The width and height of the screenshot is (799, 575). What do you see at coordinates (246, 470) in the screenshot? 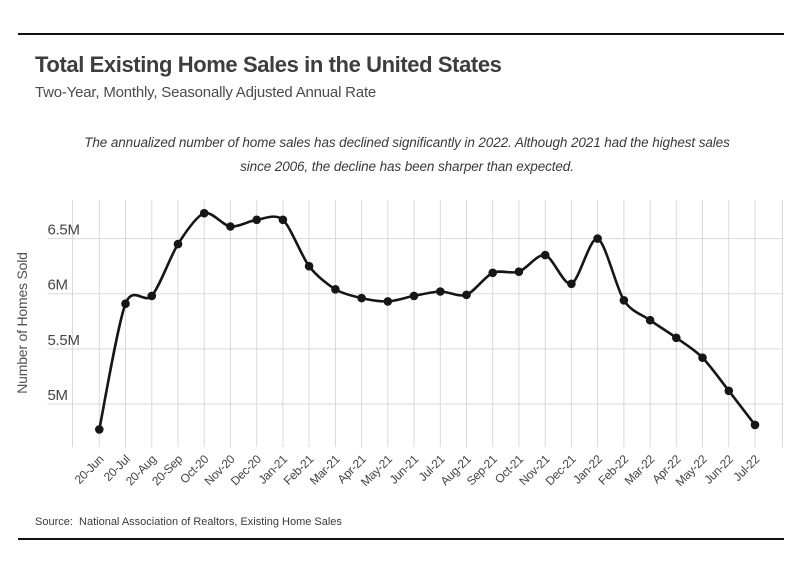
I see `x-tick-label: Dec-20` at bounding box center [246, 470].